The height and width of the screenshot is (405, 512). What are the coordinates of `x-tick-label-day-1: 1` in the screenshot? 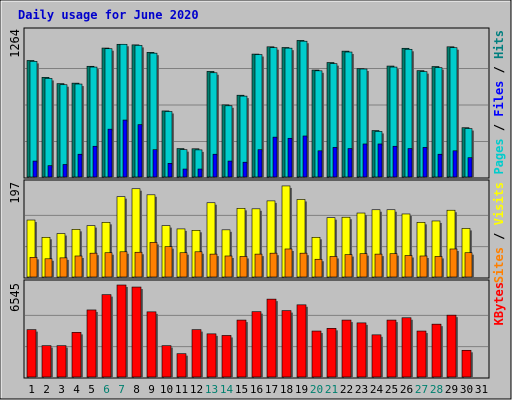 It's located at (31, 389).